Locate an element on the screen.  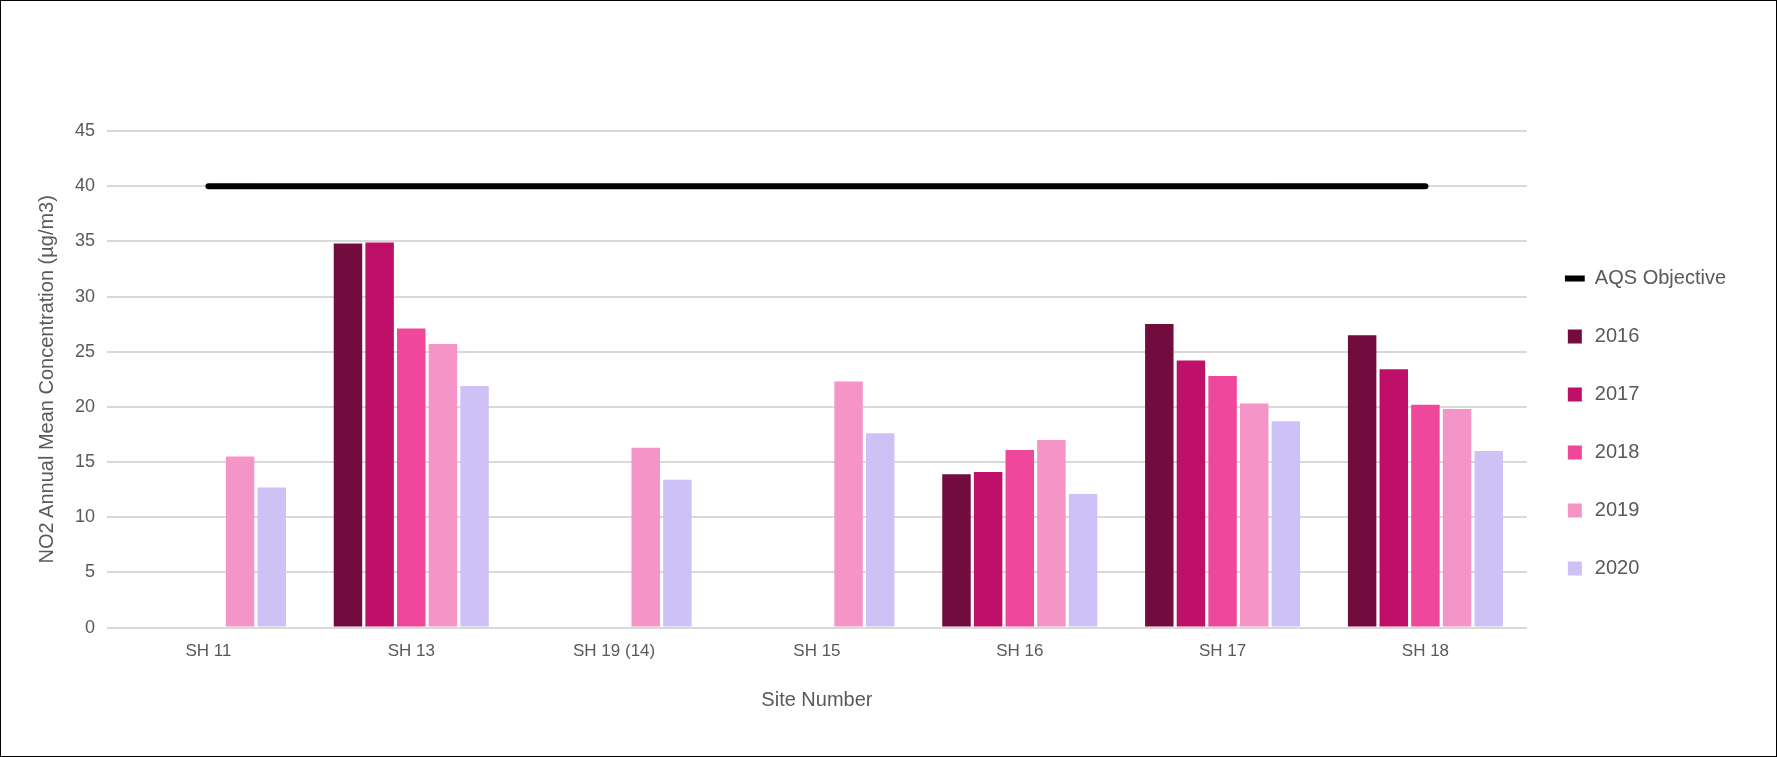
x-tick-label: SH 15 is located at coordinates (817, 651).